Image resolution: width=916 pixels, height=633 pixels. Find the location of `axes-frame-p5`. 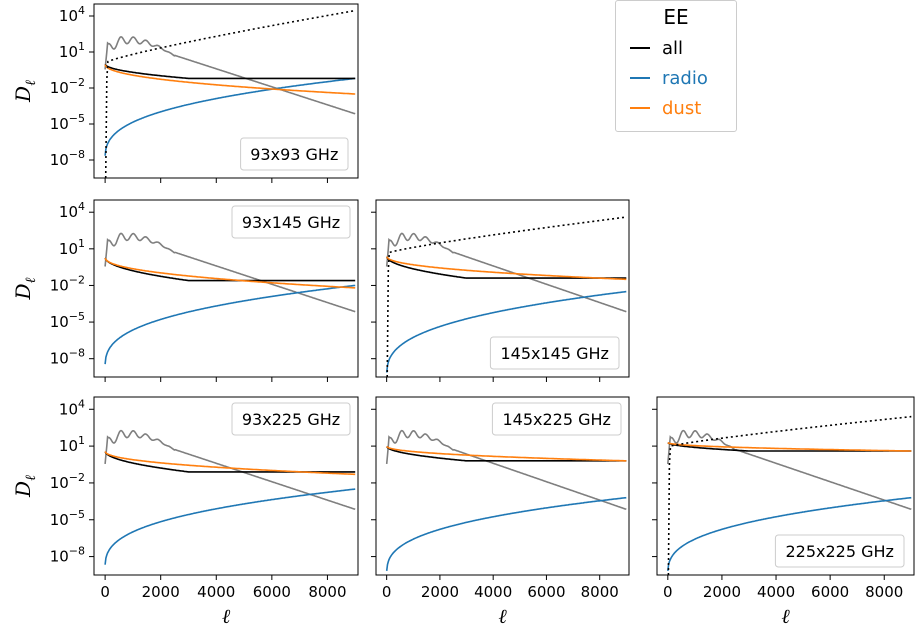

axes-frame-p5 is located at coordinates (785, 486).